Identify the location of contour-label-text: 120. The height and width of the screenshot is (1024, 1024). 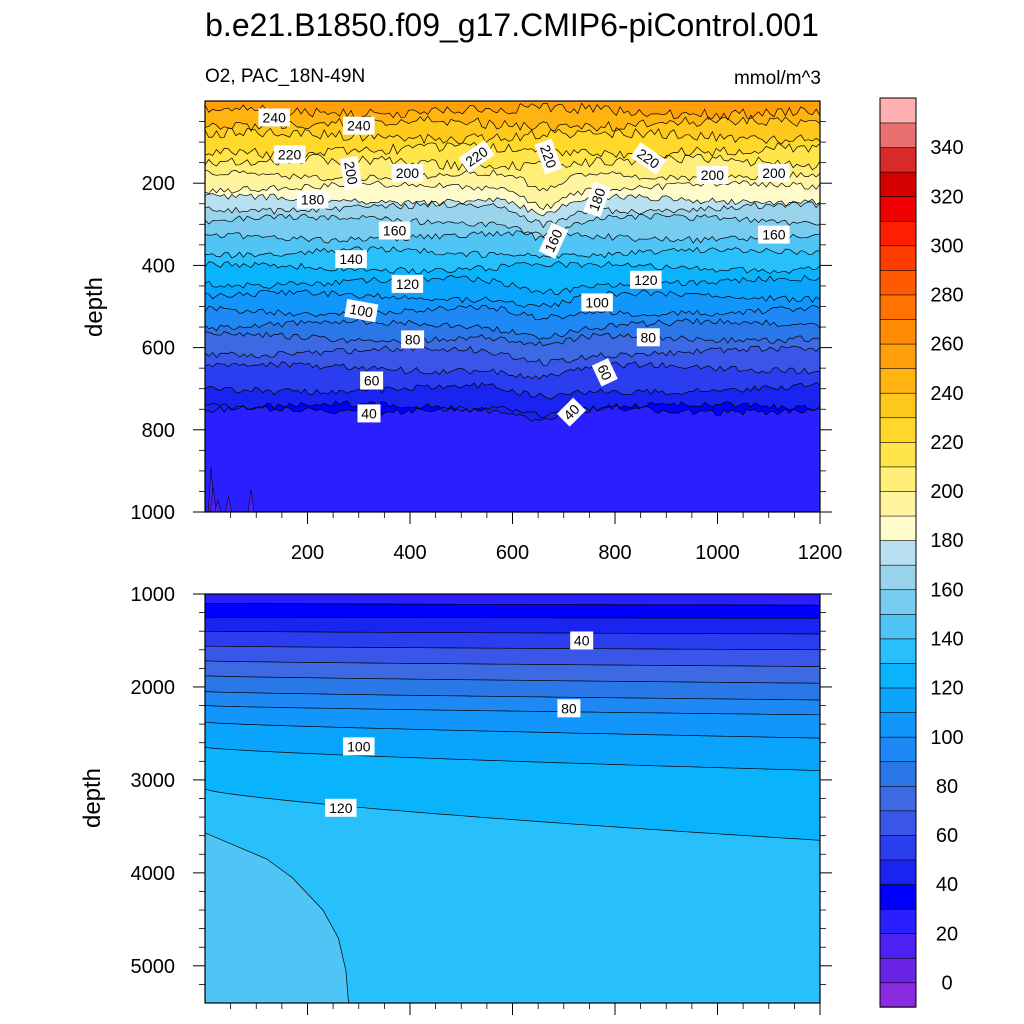
(408, 284).